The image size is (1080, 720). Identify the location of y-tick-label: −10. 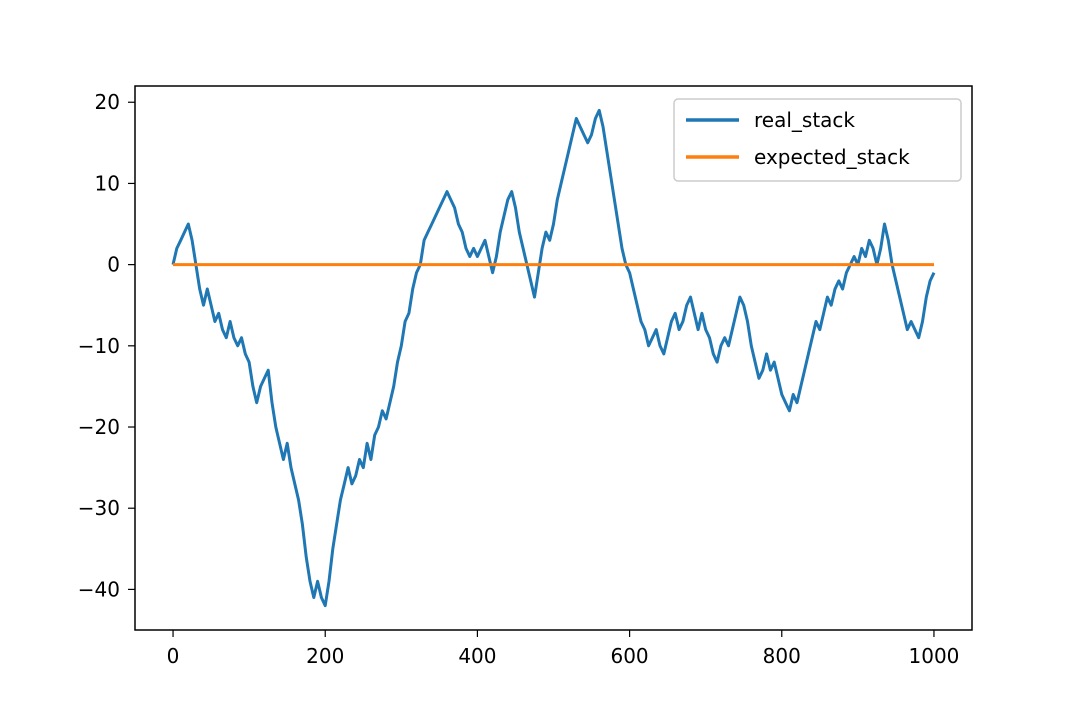
(99, 346).